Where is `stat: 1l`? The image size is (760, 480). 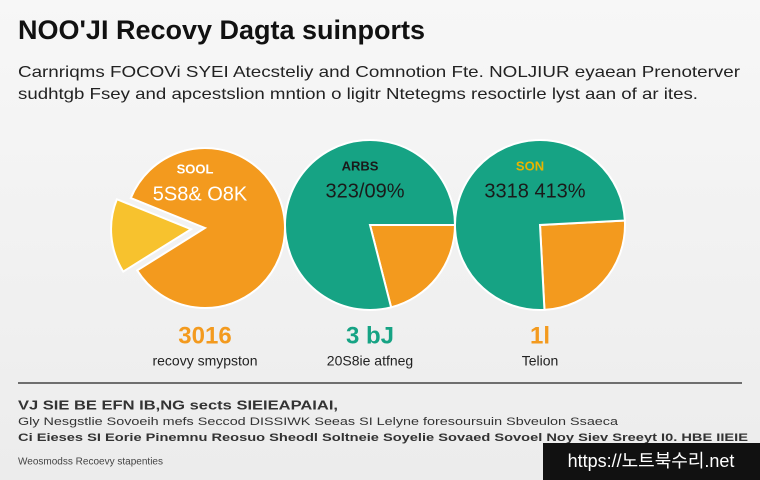
stat: 1l is located at coordinates (540, 335).